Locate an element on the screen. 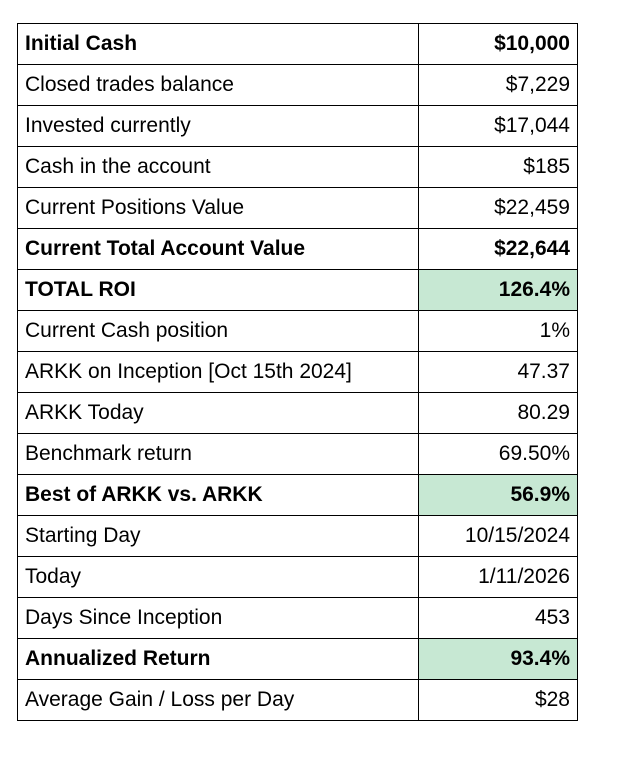  table-row: Average Gain / Loss per Day $28 is located at coordinates (297, 700).